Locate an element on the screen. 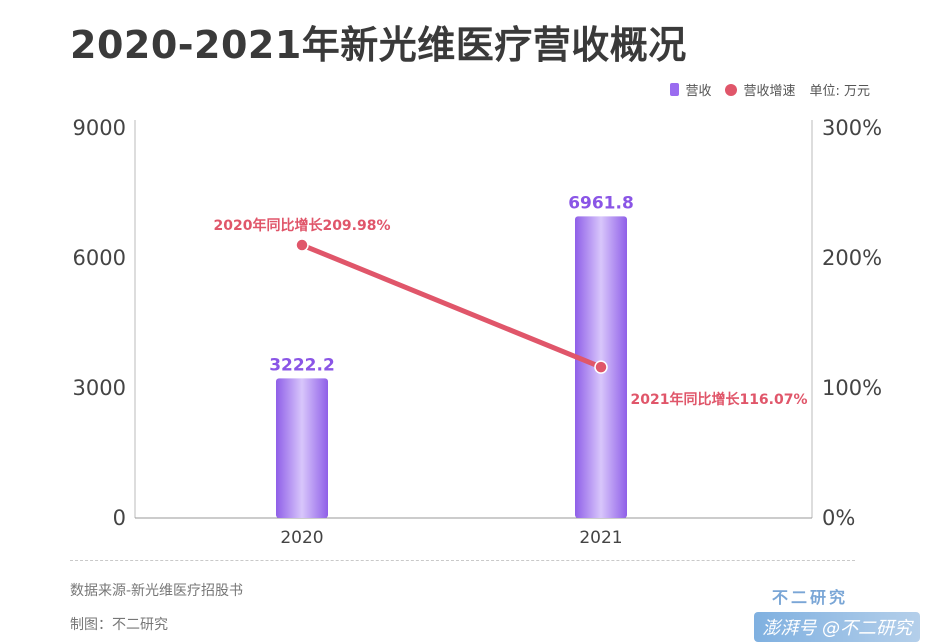 This screenshot has height=644, width=940. x-ticks: 2020 2021 is located at coordinates (451, 538).